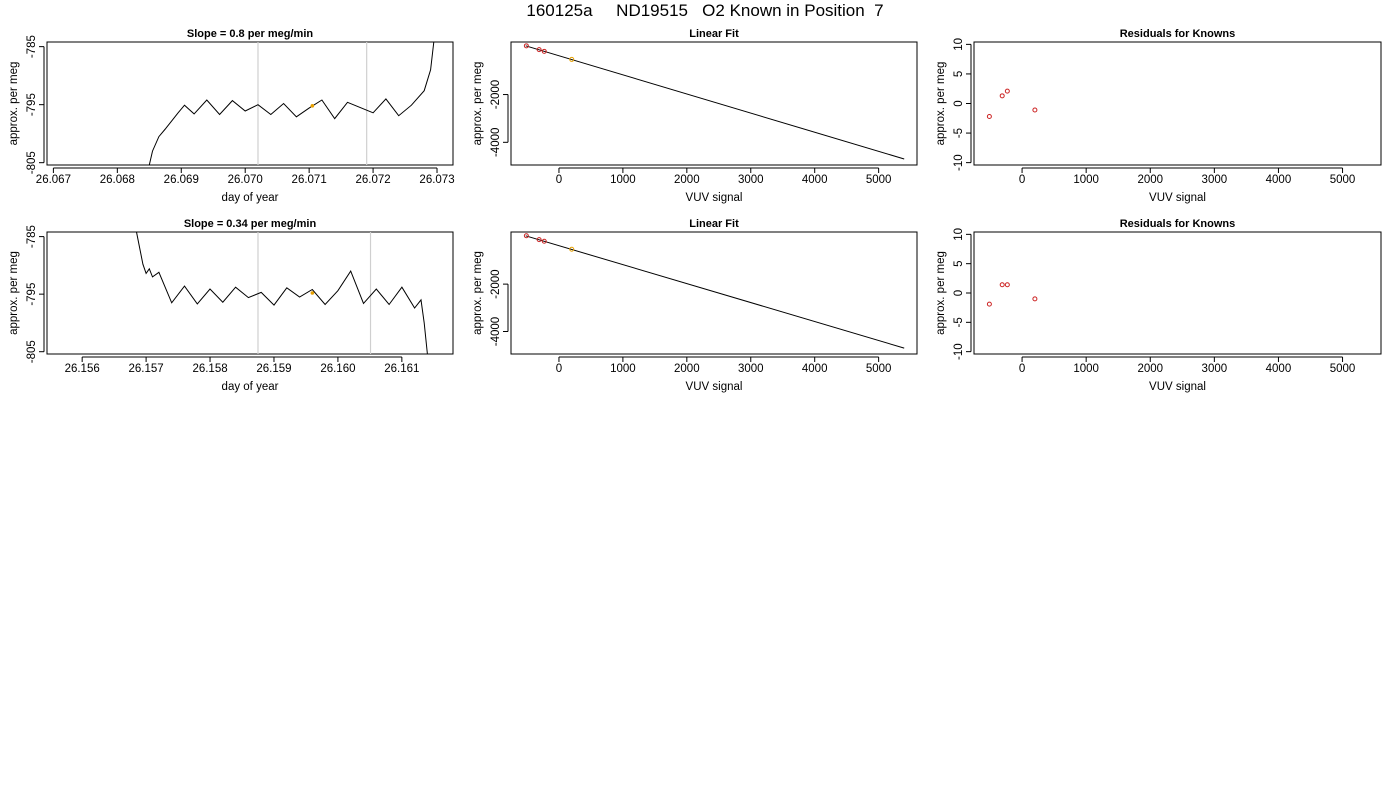 This screenshot has width=1400, height=800. Describe the element at coordinates (82, 369) in the screenshot. I see `x-tick-label: 26.156` at that location.